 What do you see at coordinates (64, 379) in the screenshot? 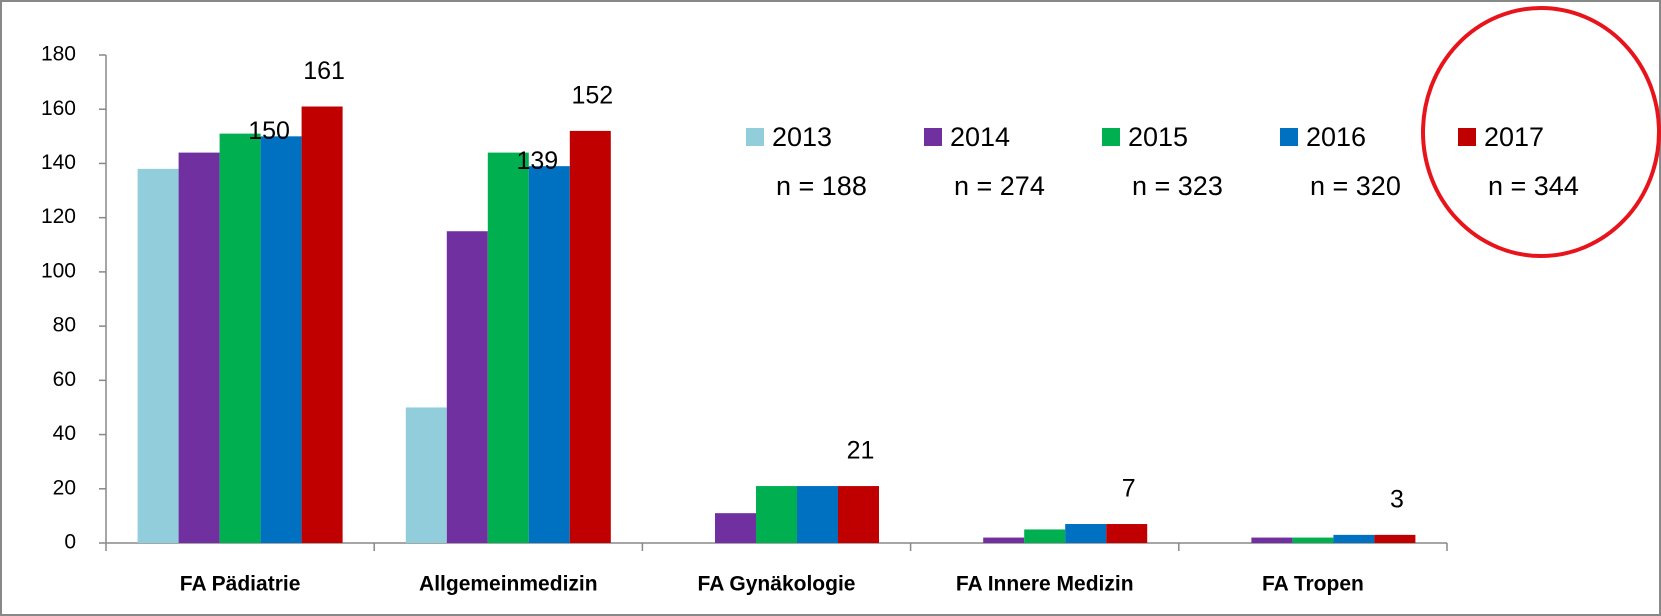
I see `y-tick-label: 60` at bounding box center [64, 379].